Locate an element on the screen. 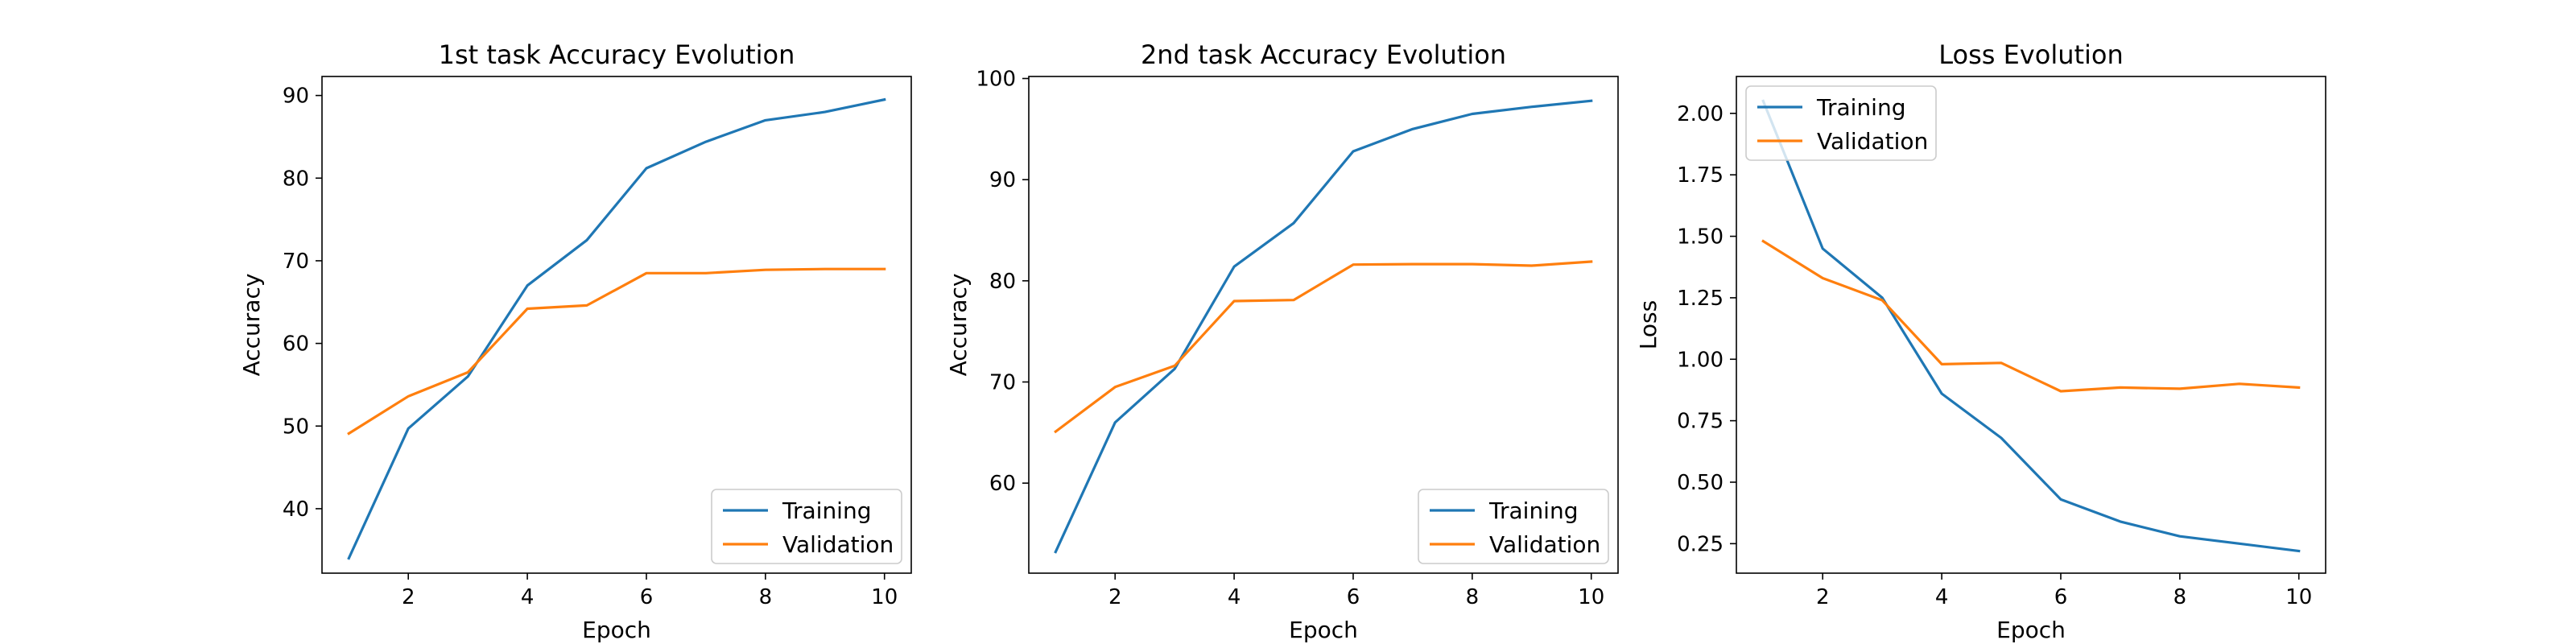 The width and height of the screenshot is (2576, 644). y-tick-label: 40 is located at coordinates (296, 509).